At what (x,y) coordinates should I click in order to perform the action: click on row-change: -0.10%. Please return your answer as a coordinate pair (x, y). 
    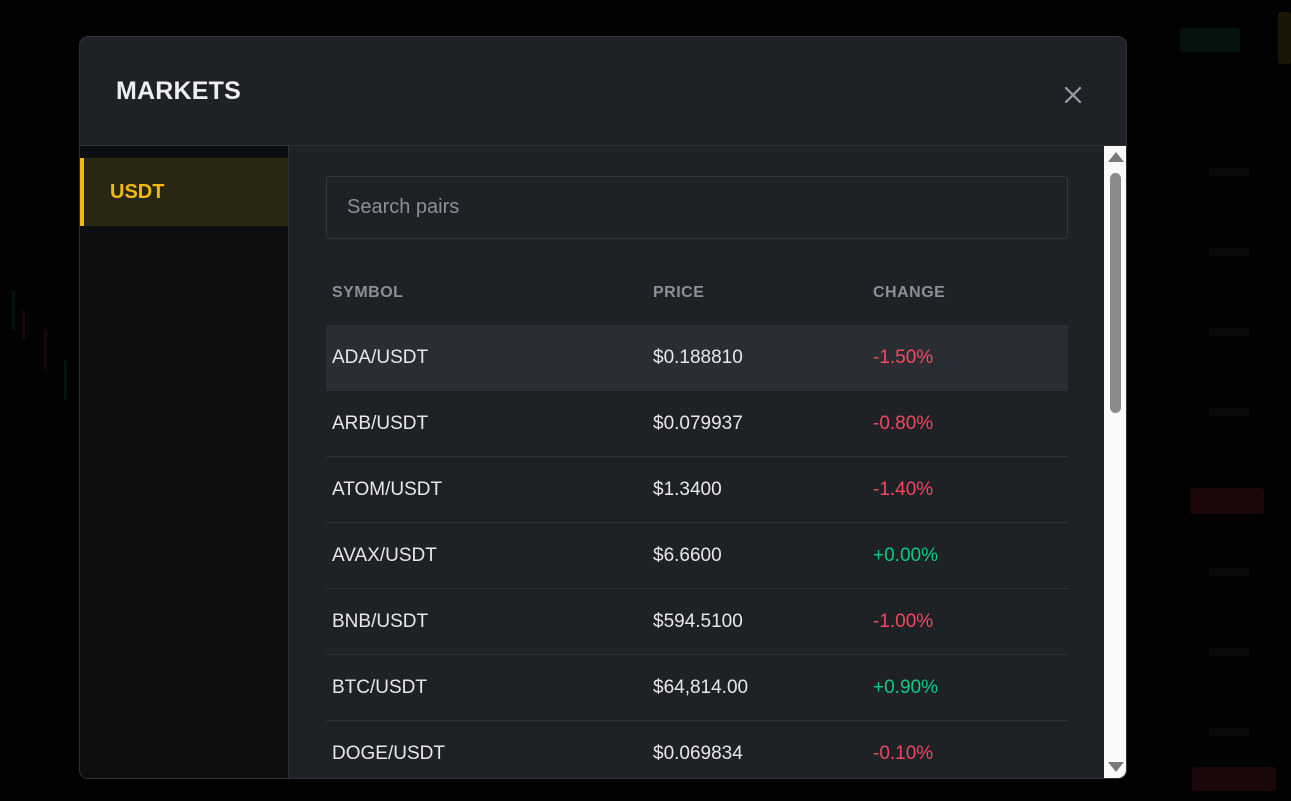
    Looking at the image, I should click on (903, 753).